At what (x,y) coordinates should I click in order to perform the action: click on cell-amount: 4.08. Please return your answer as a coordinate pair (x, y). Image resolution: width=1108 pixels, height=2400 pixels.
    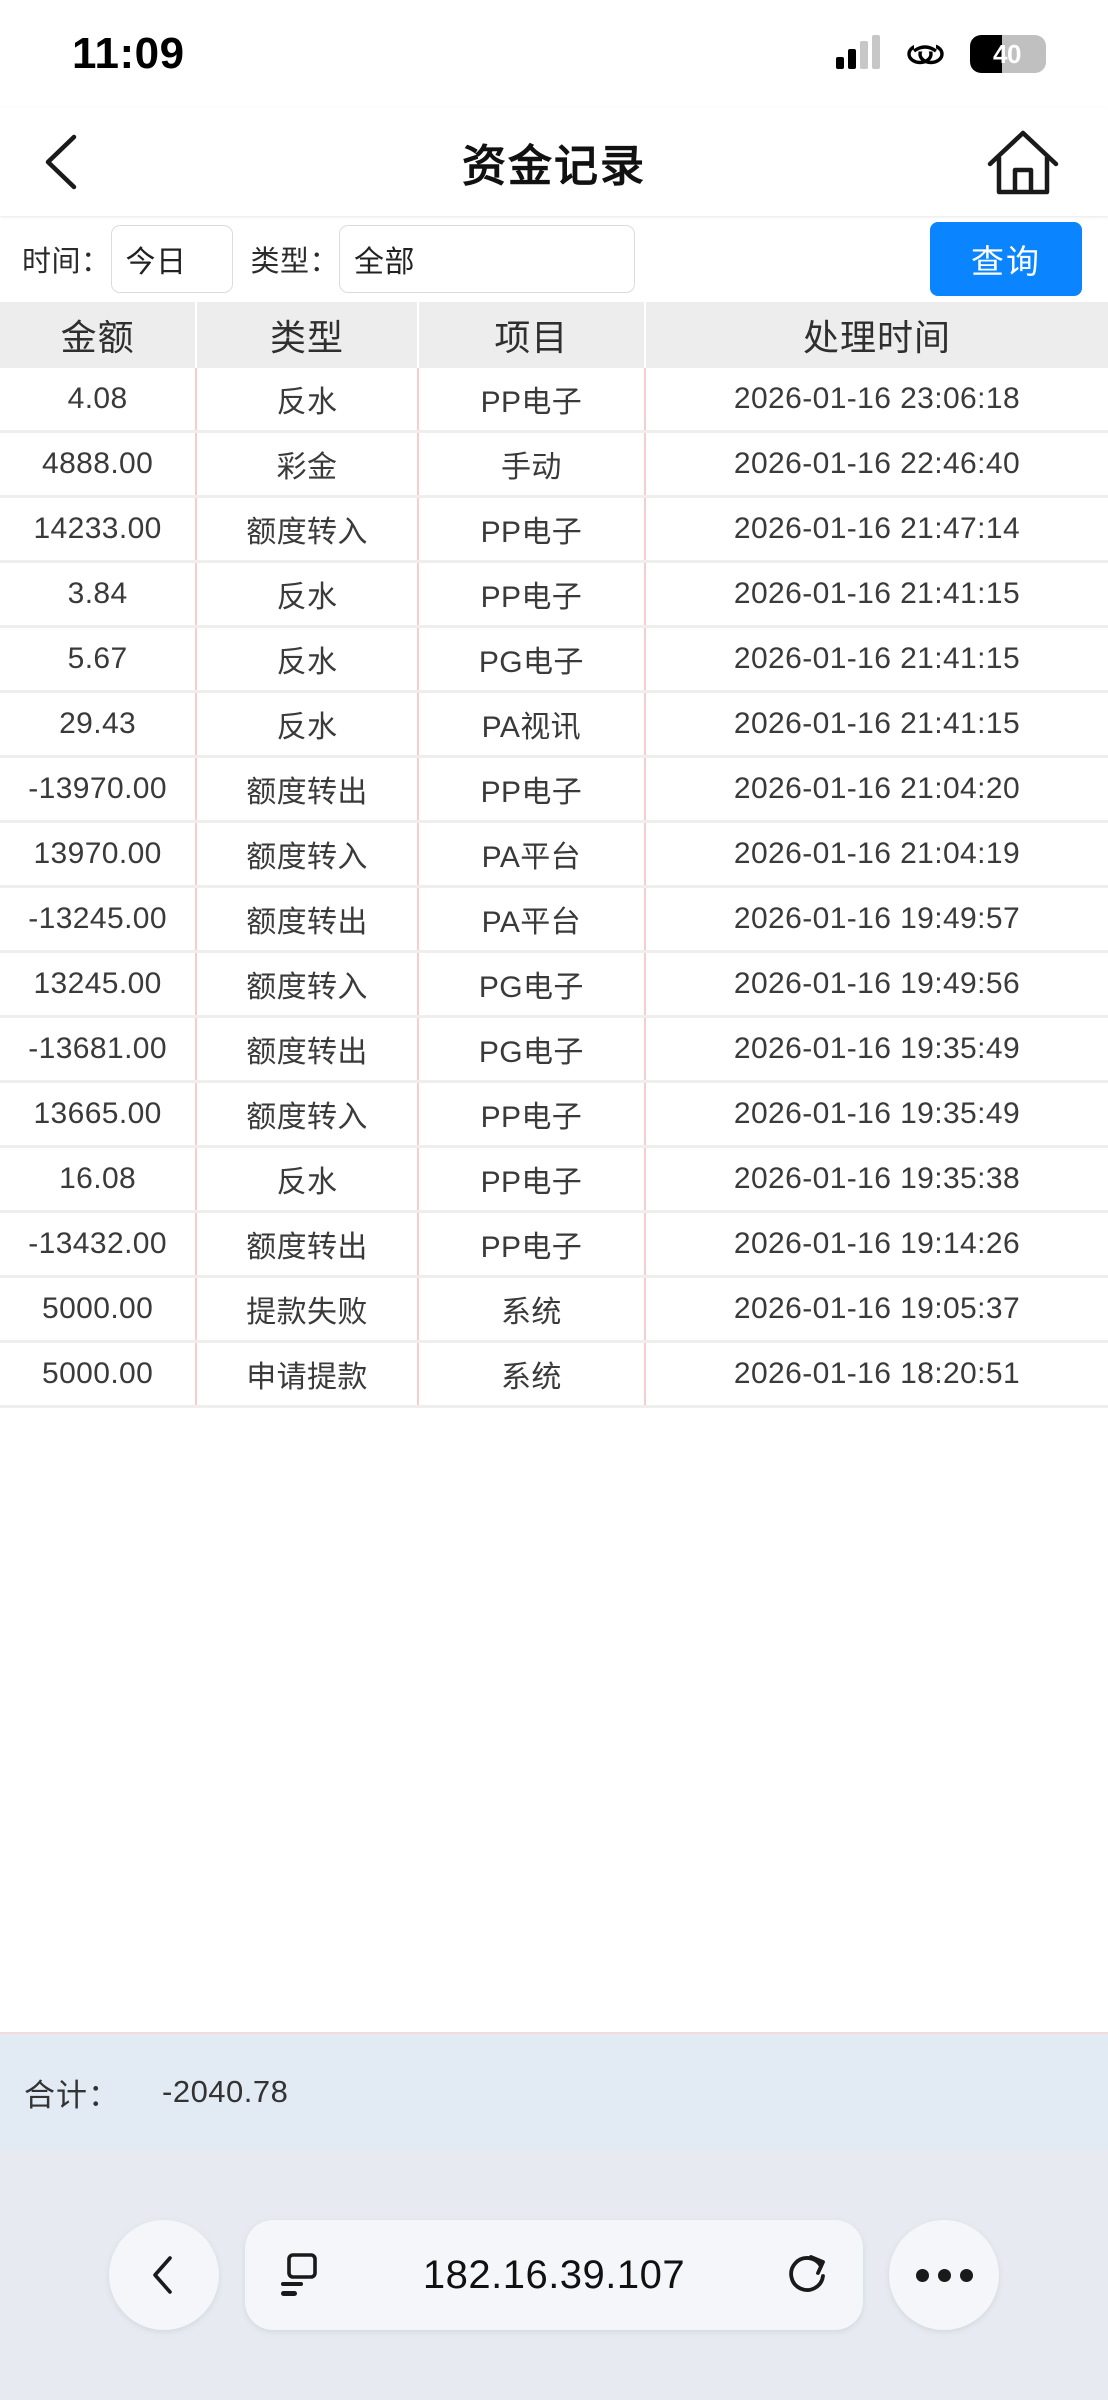
    Looking at the image, I should click on (99, 399).